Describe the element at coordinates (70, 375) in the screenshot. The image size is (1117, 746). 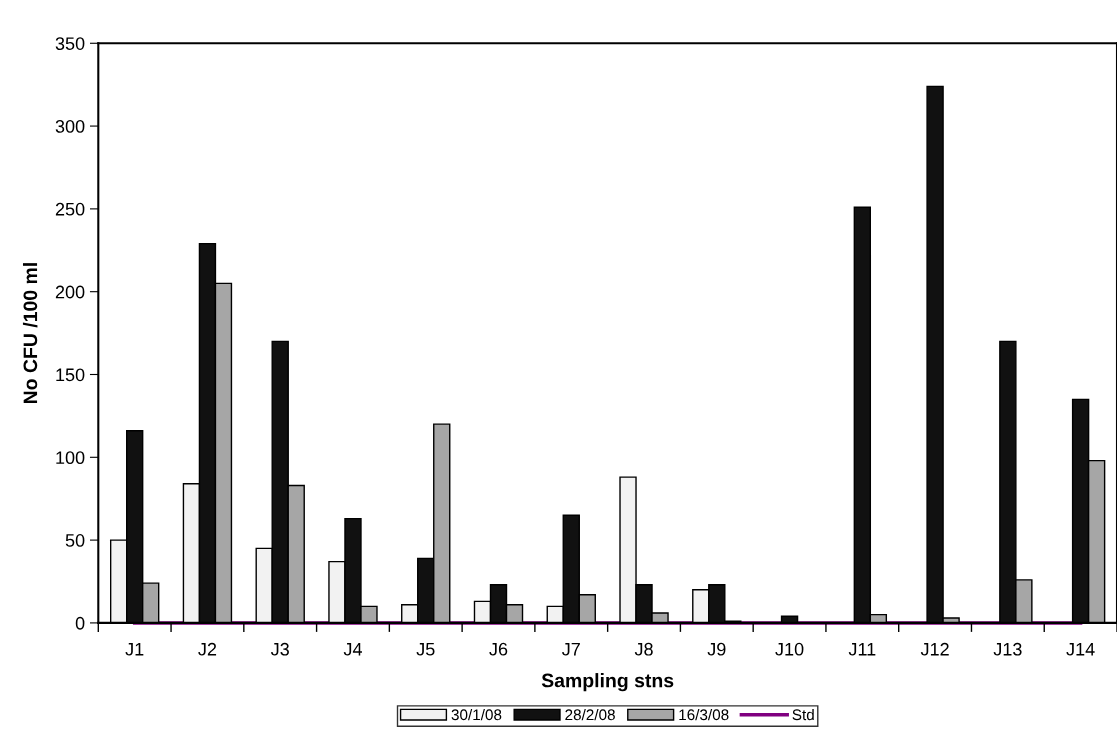
I see `y-tick-label: 150` at that location.